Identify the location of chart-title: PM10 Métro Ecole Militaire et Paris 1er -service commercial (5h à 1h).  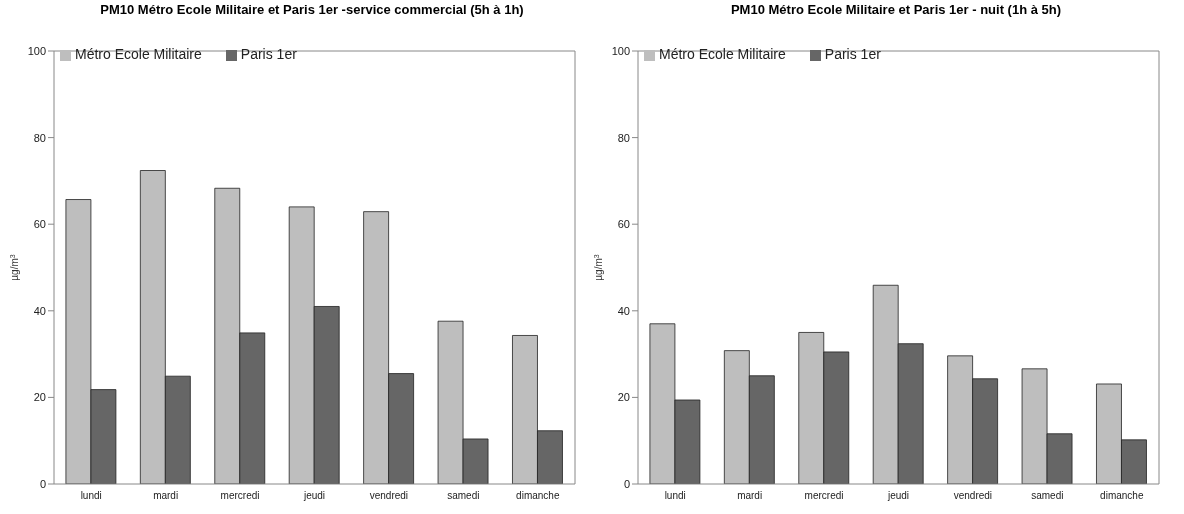
(312, 10).